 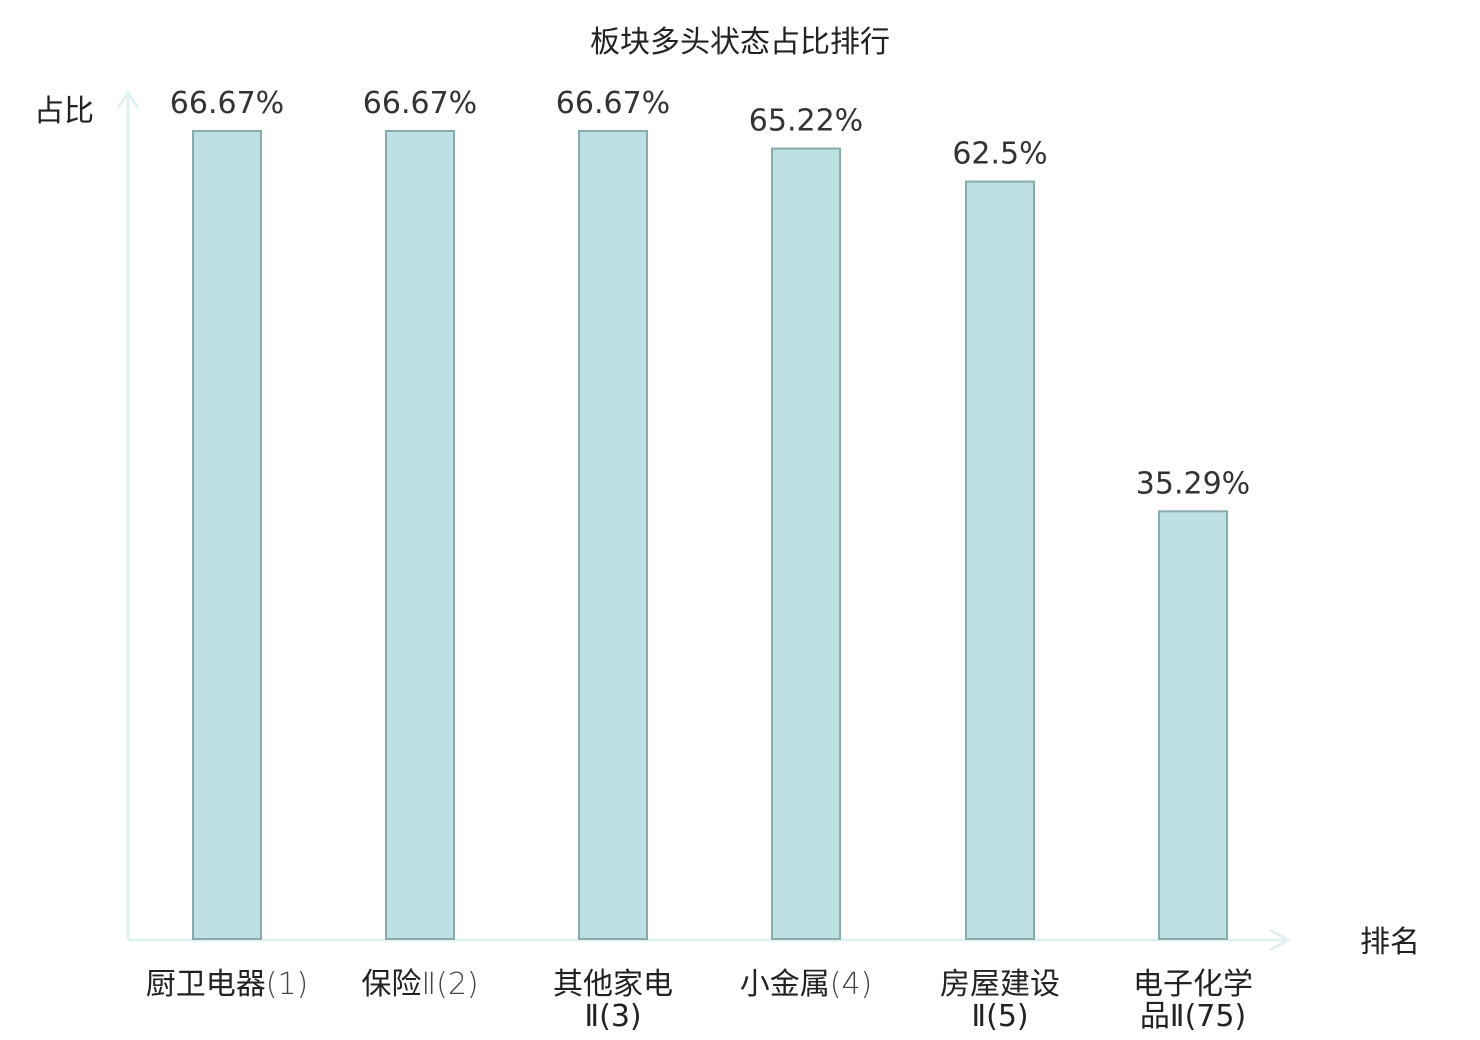 What do you see at coordinates (1280, 940) in the screenshot?
I see `x-axis-arrow` at bounding box center [1280, 940].